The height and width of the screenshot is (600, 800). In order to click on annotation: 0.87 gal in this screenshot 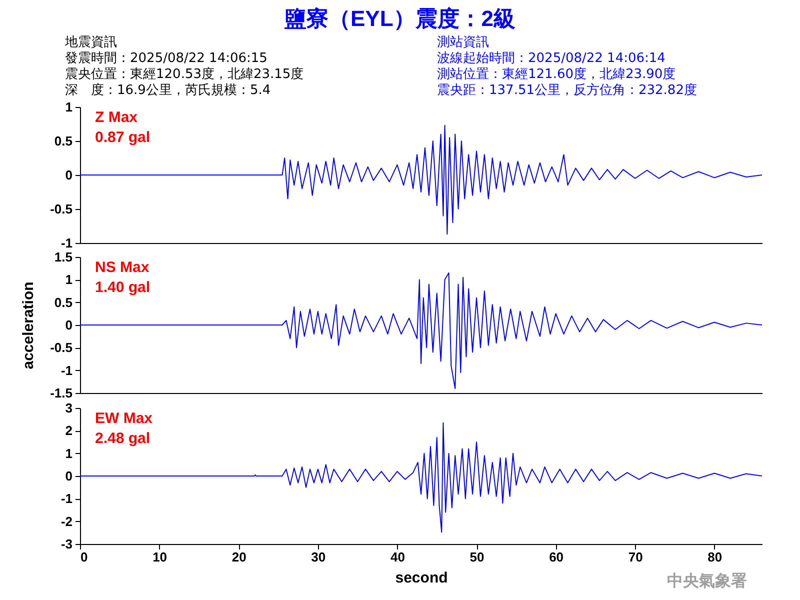, I will do `click(122, 137)`.